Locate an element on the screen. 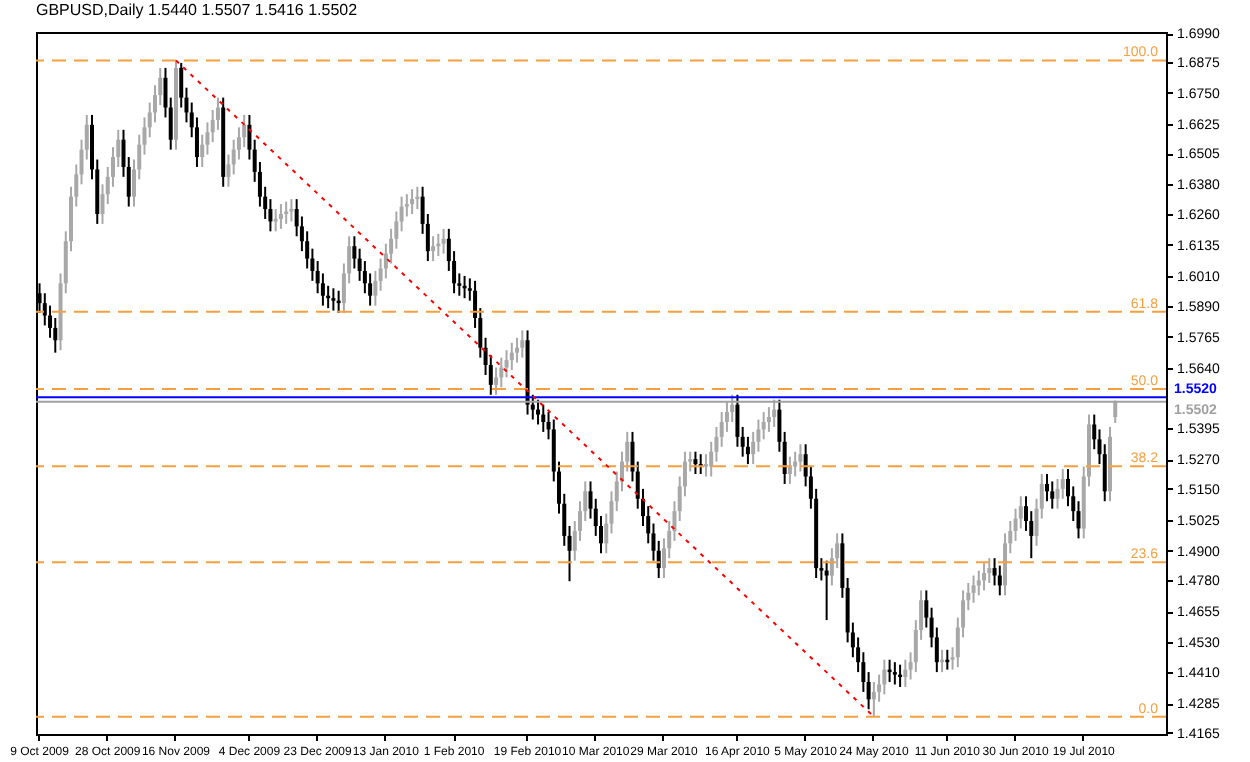 The image size is (1250, 762). chart-title: GBPUSD,Daily 1.5440 1.5507 1.5416 1.5502 is located at coordinates (197, 10).